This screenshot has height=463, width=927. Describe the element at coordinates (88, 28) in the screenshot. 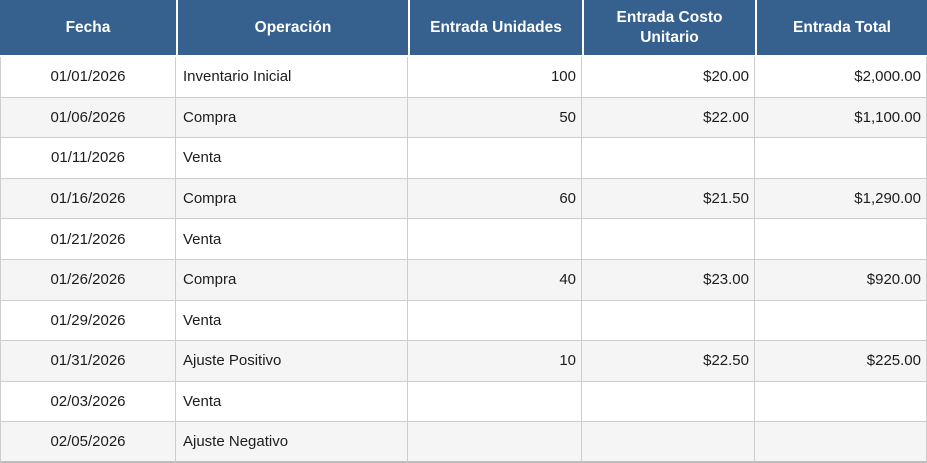

I see `header-fecha: Fecha` at that location.